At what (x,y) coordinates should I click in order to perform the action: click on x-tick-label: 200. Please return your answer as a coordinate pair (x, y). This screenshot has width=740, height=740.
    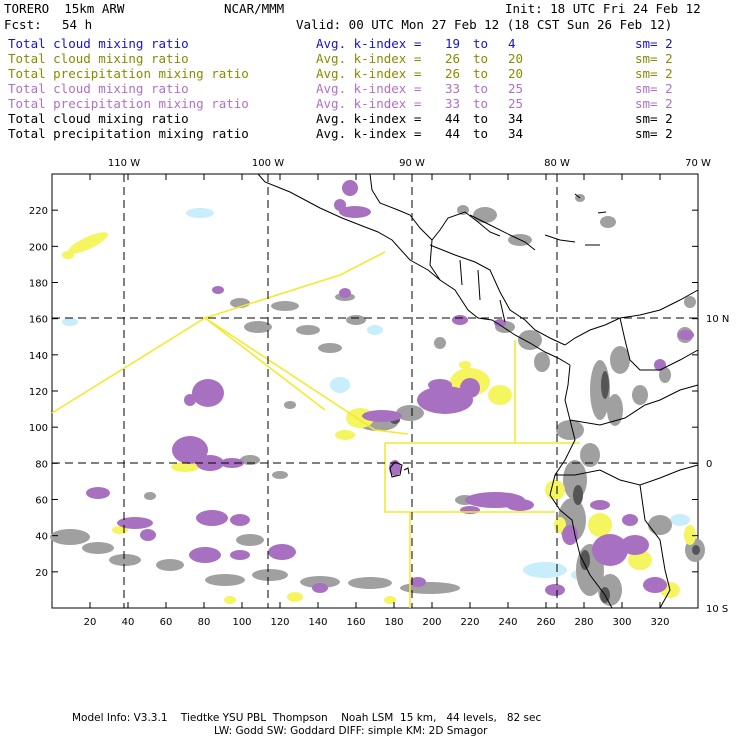
    Looking at the image, I should click on (431, 622).